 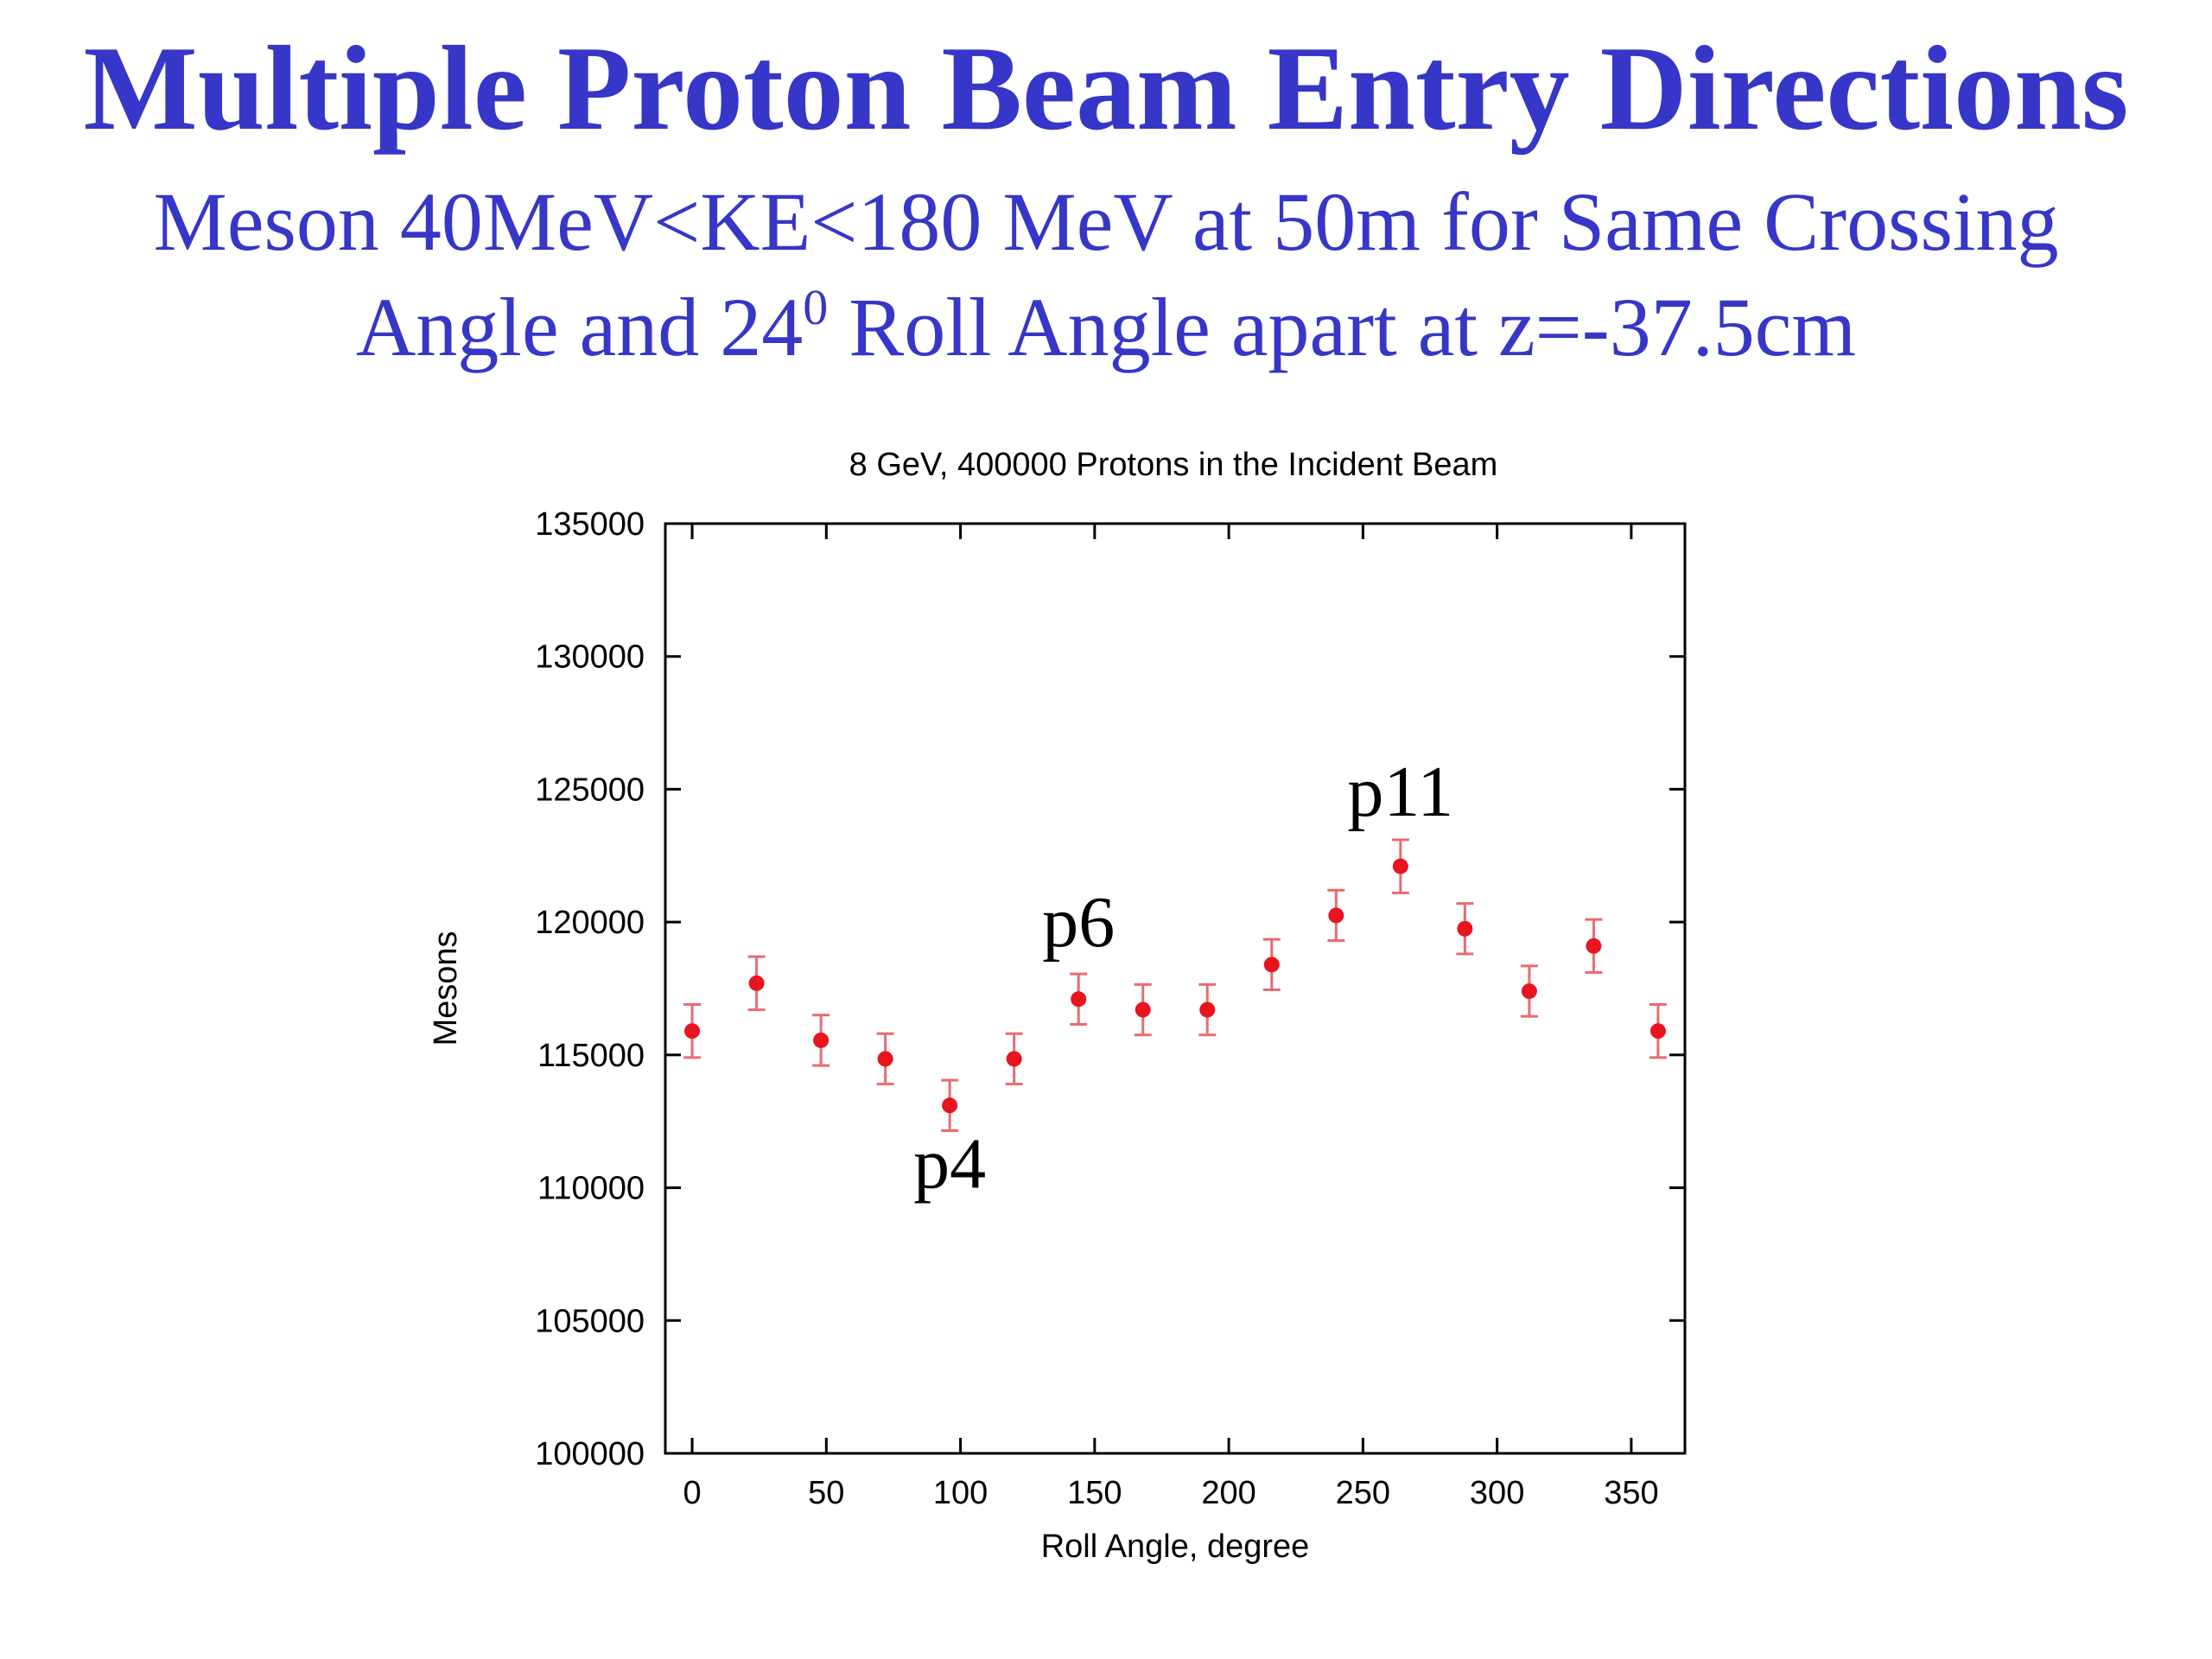 What do you see at coordinates (816, 307) in the screenshot?
I see `degree-superscript: 0` at bounding box center [816, 307].